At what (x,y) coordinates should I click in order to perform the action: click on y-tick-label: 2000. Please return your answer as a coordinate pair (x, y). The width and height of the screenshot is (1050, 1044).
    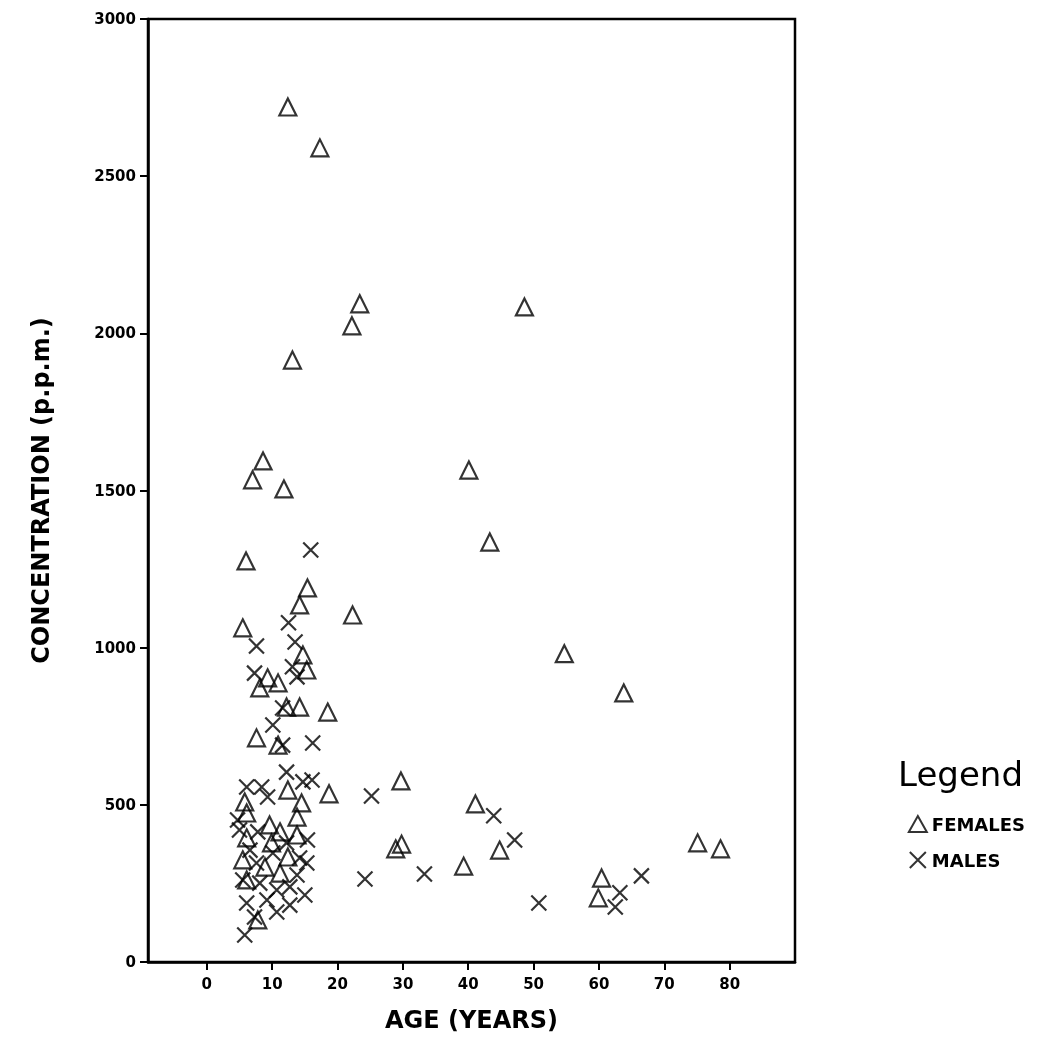
    Looking at the image, I should click on (115, 333).